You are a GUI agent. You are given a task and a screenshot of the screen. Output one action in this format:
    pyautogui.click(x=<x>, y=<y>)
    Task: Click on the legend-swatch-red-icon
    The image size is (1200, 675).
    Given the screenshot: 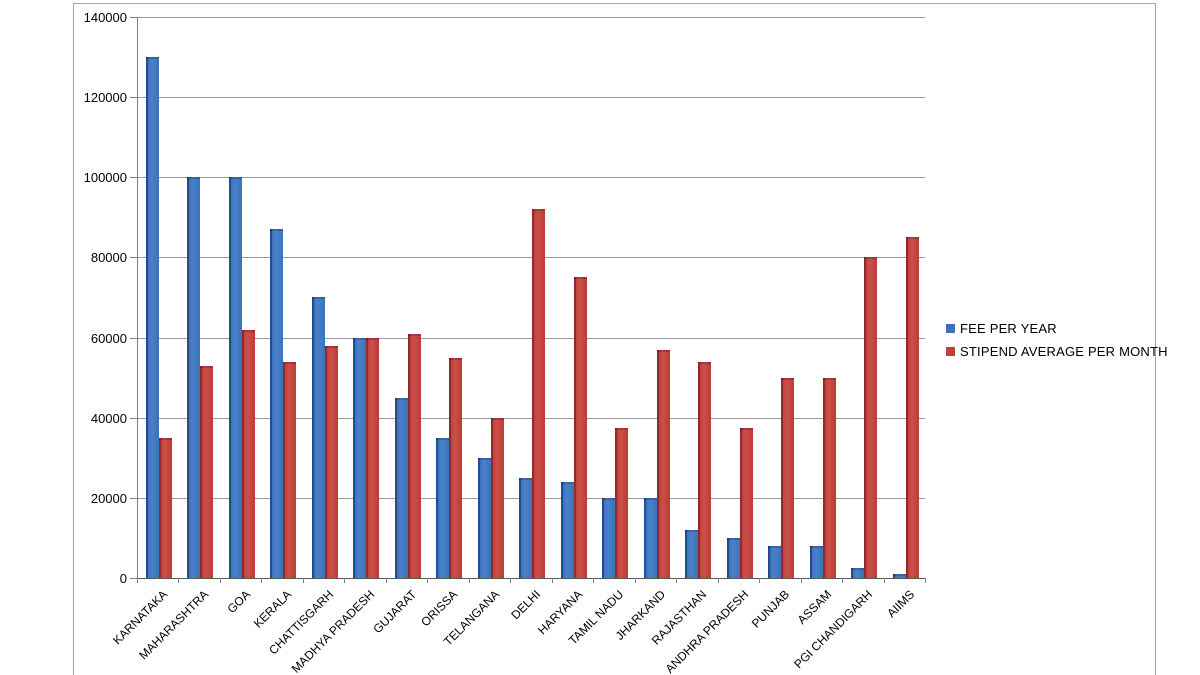 What is the action you would take?
    pyautogui.click(x=950, y=351)
    